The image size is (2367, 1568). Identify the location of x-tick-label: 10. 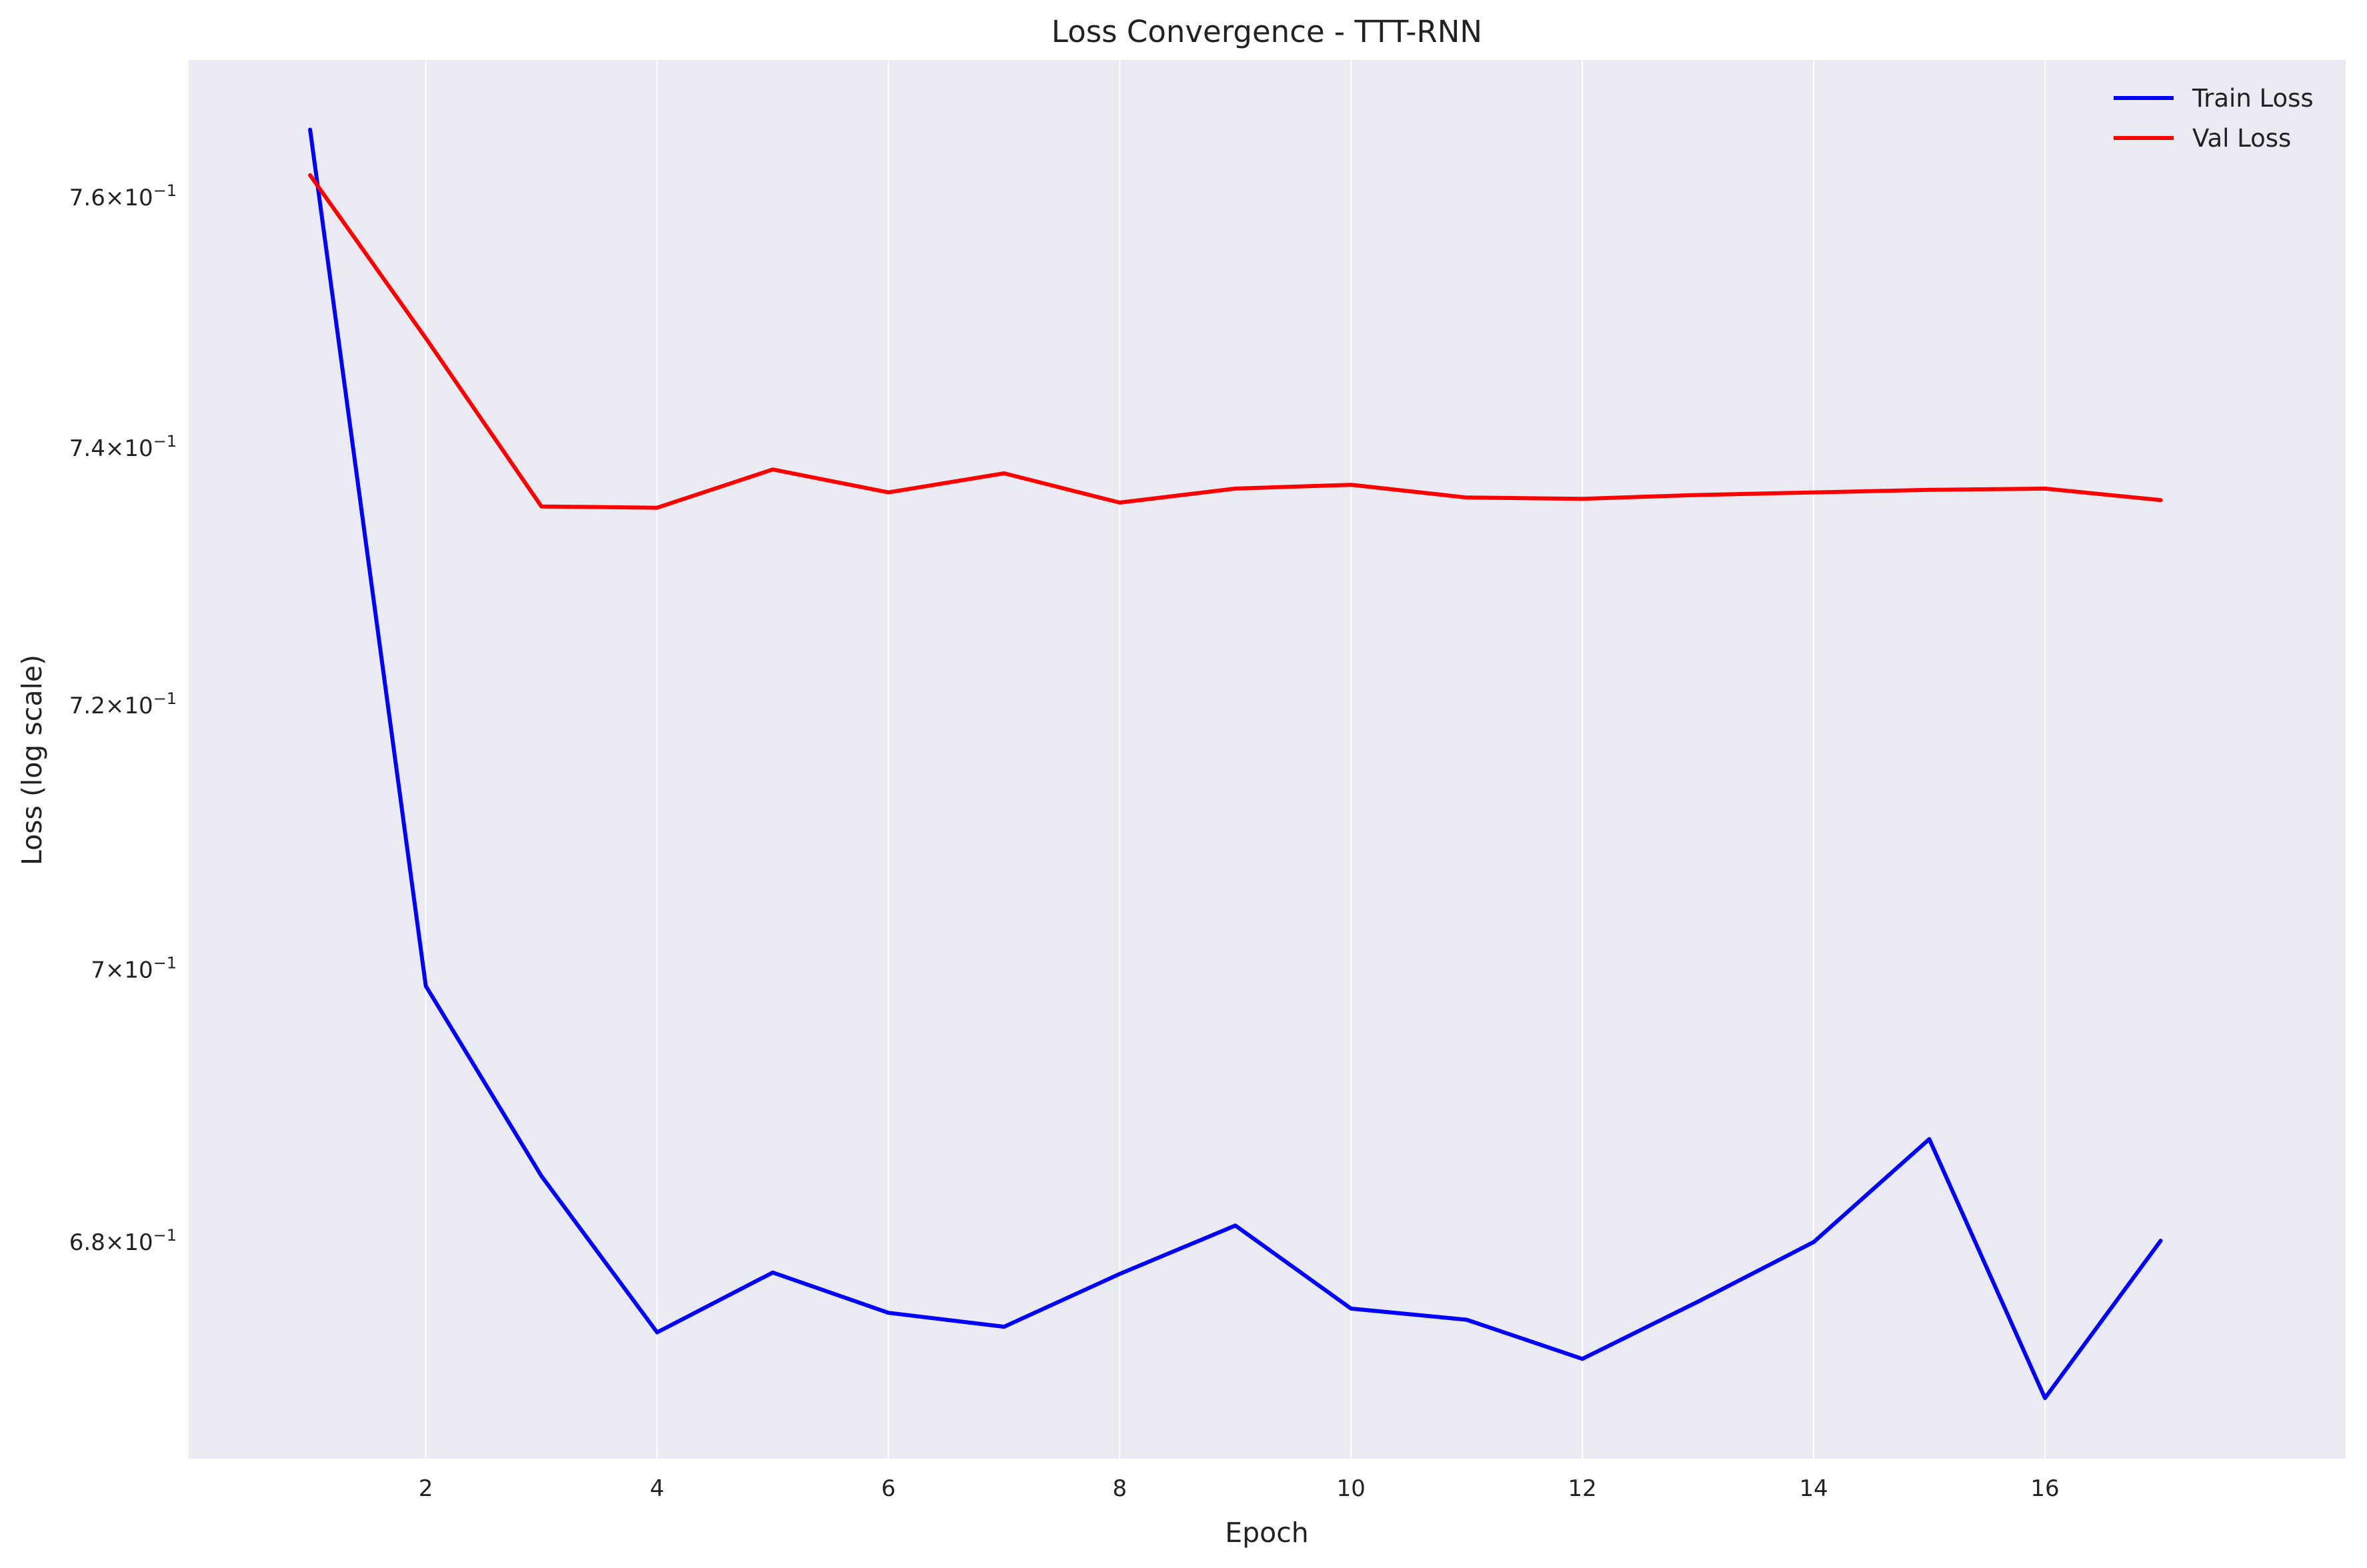
(1351, 1488).